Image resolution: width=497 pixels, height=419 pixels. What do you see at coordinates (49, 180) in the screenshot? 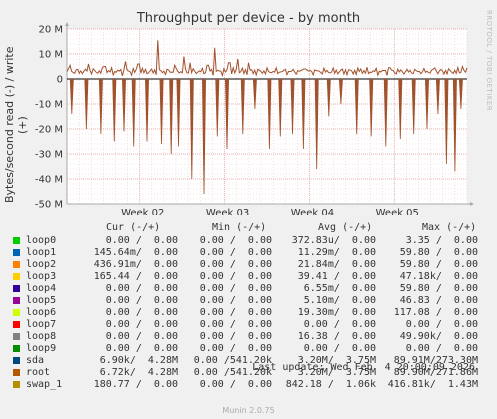
I see `y-tick-label: -40 M` at bounding box center [49, 180].